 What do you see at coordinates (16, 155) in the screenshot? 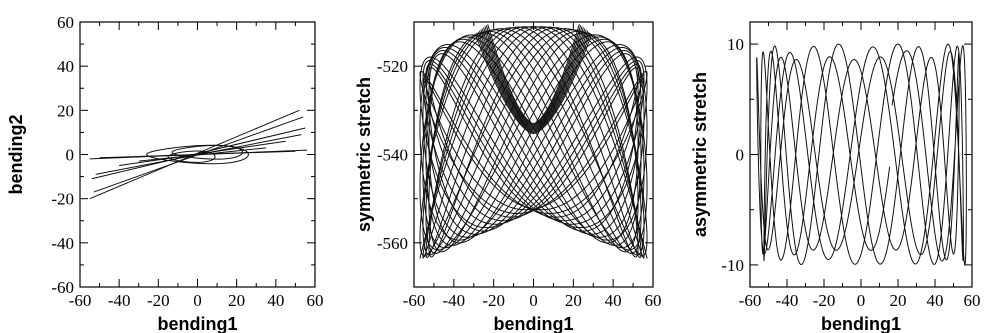
I see `y-axis-label: bending2` at bounding box center [16, 155].